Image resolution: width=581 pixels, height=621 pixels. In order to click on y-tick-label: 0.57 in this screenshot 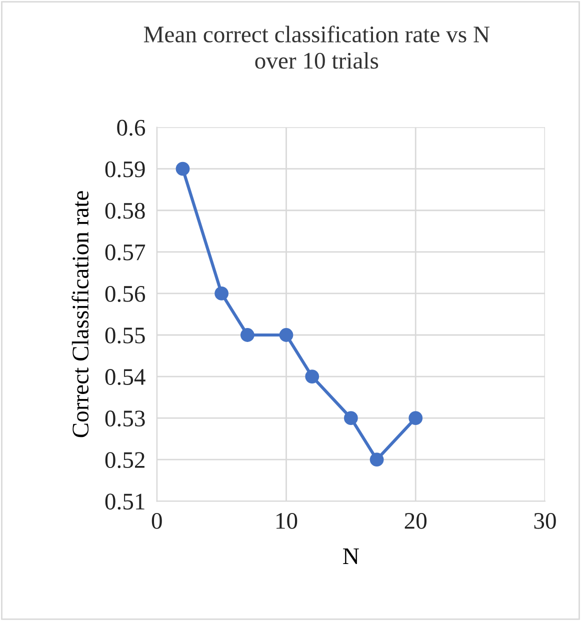, I will do `click(125, 252)`.